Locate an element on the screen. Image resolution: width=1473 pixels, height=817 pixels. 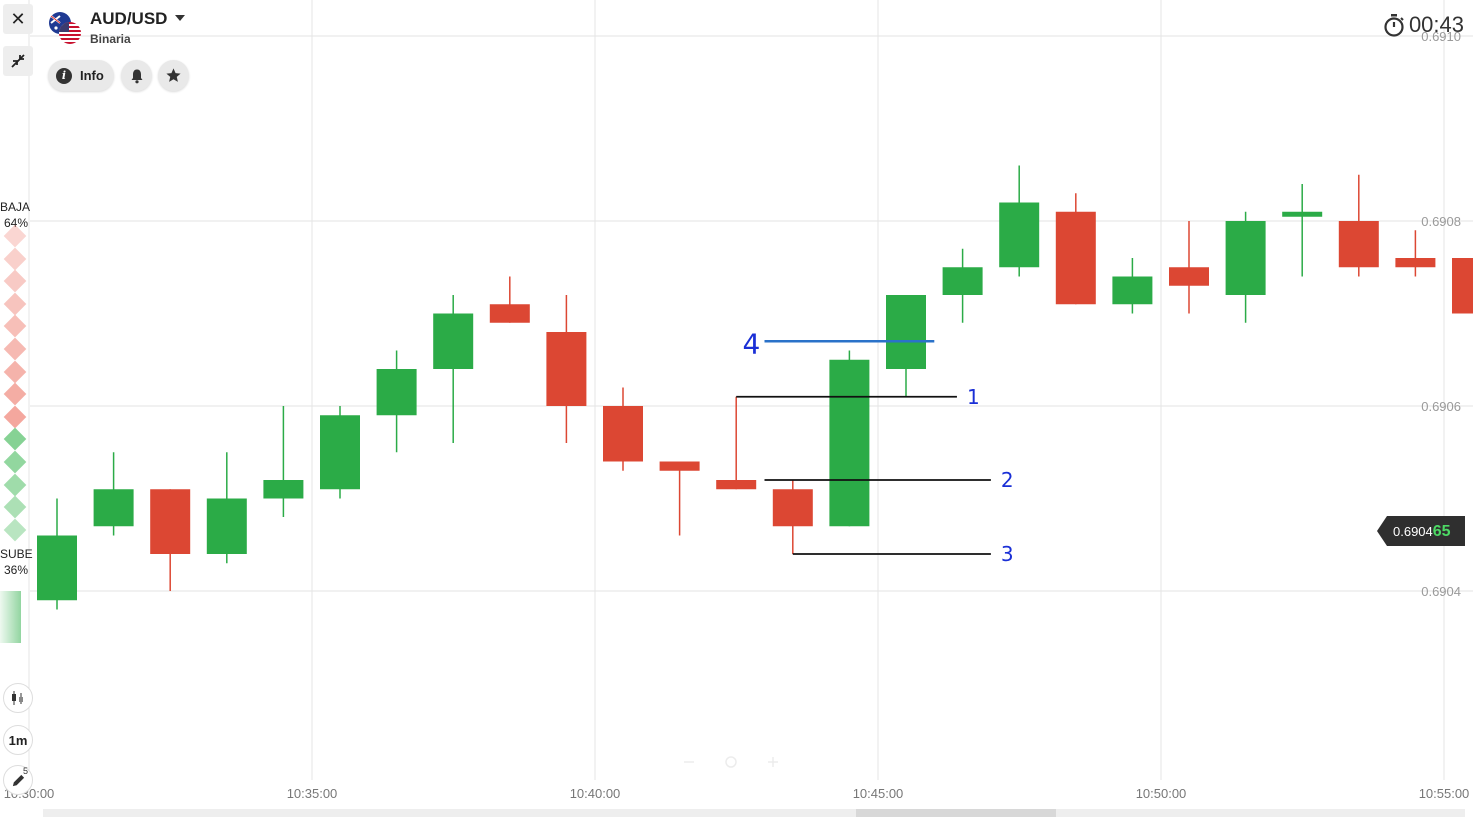
info-button: i Info is located at coordinates (81, 75).